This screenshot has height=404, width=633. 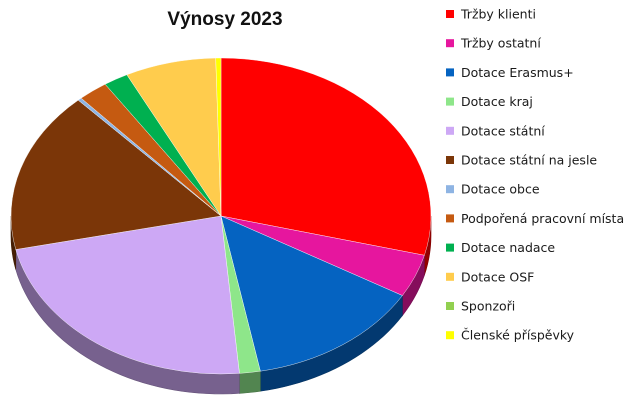 What do you see at coordinates (500, 189) in the screenshot?
I see `legend-label-dotace-obce: Dotace obce` at bounding box center [500, 189].